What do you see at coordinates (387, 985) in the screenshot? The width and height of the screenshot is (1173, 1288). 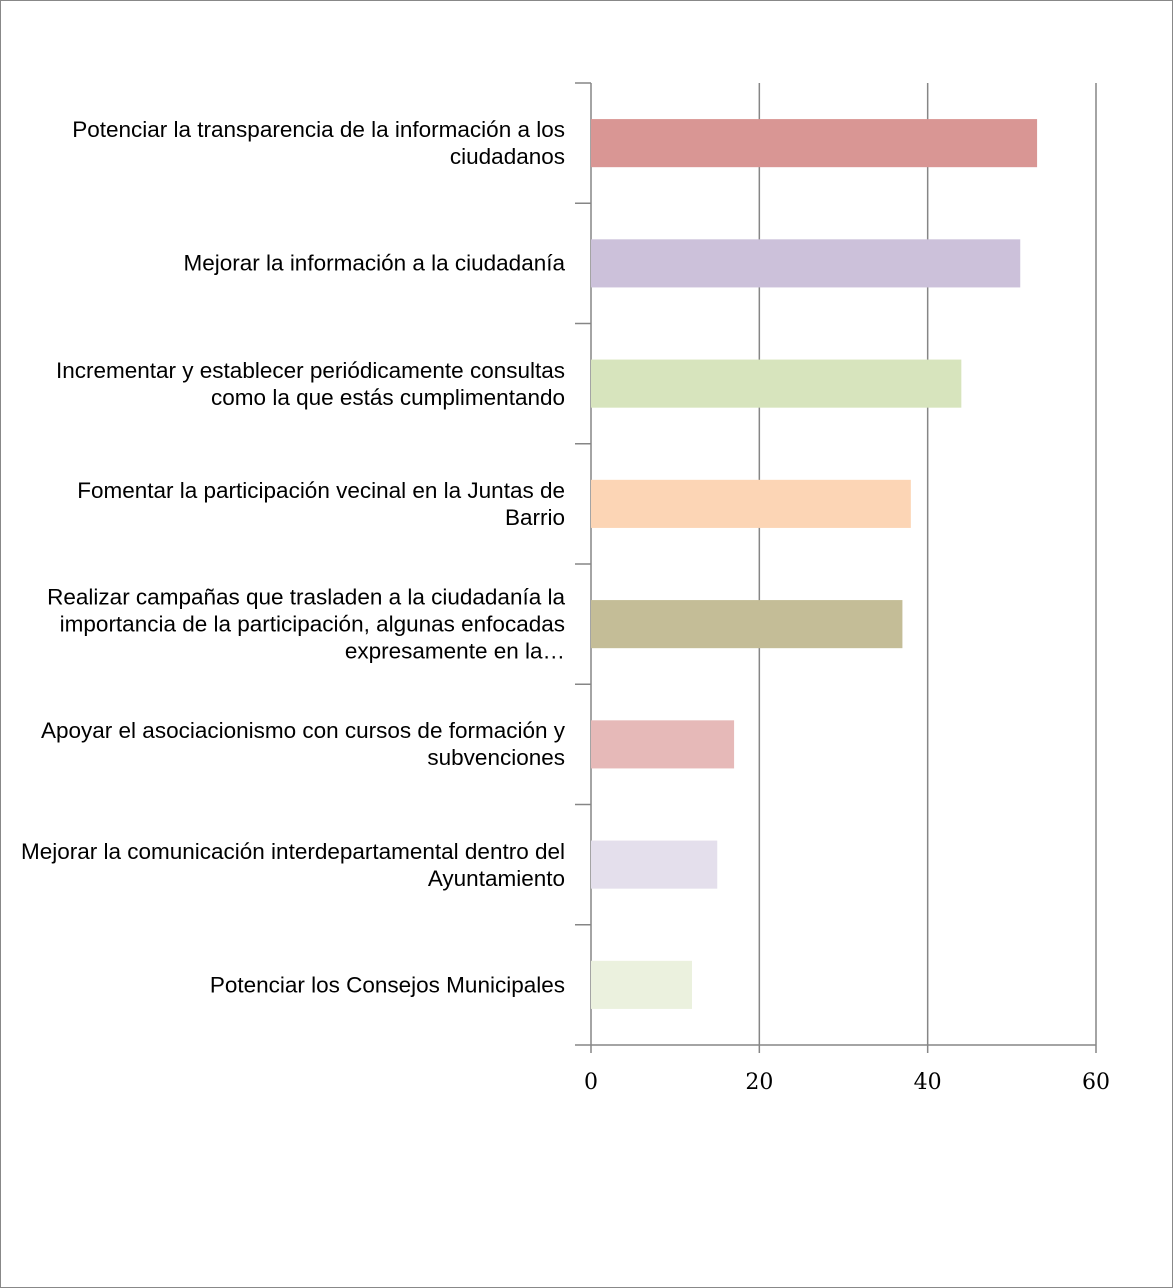 I see `y-tick-label: Potenciar los Consejos Municipales` at bounding box center [387, 985].